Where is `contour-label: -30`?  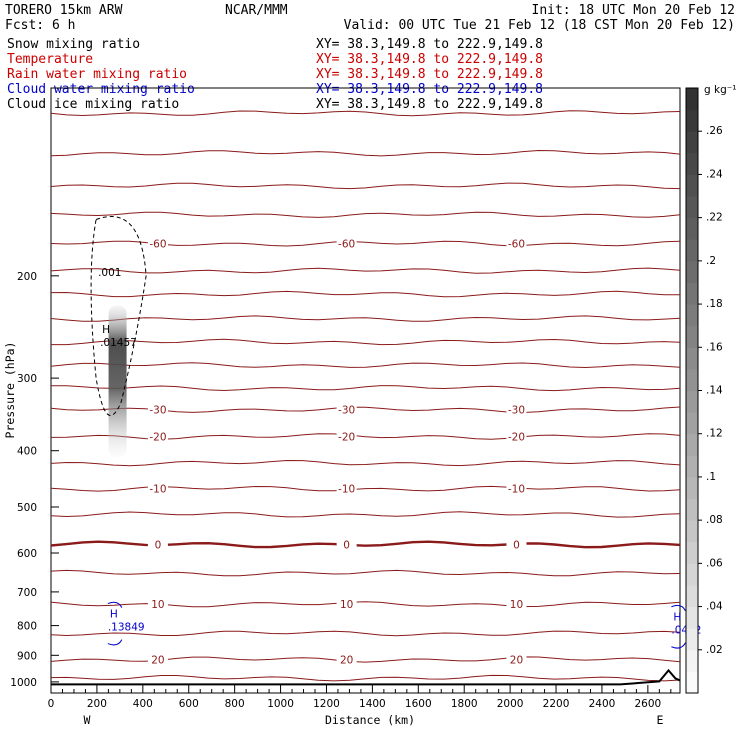 contour-label: -30 is located at coordinates (516, 411).